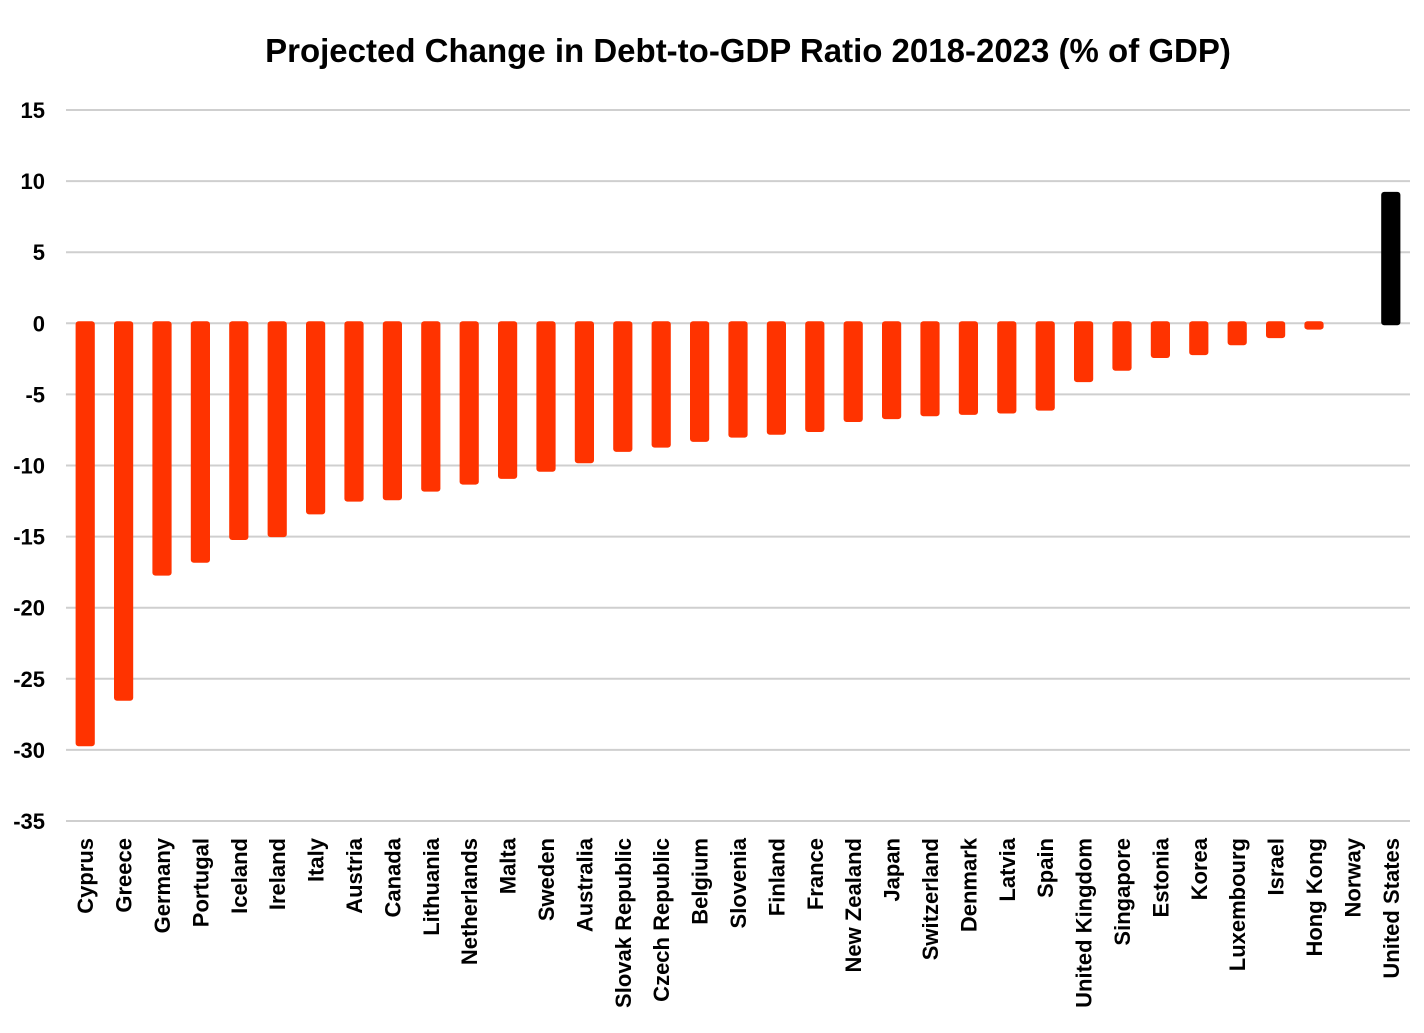 This screenshot has height=1033, width=1424. Describe the element at coordinates (1199, 868) in the screenshot. I see `x-tick-label: Korea` at that location.